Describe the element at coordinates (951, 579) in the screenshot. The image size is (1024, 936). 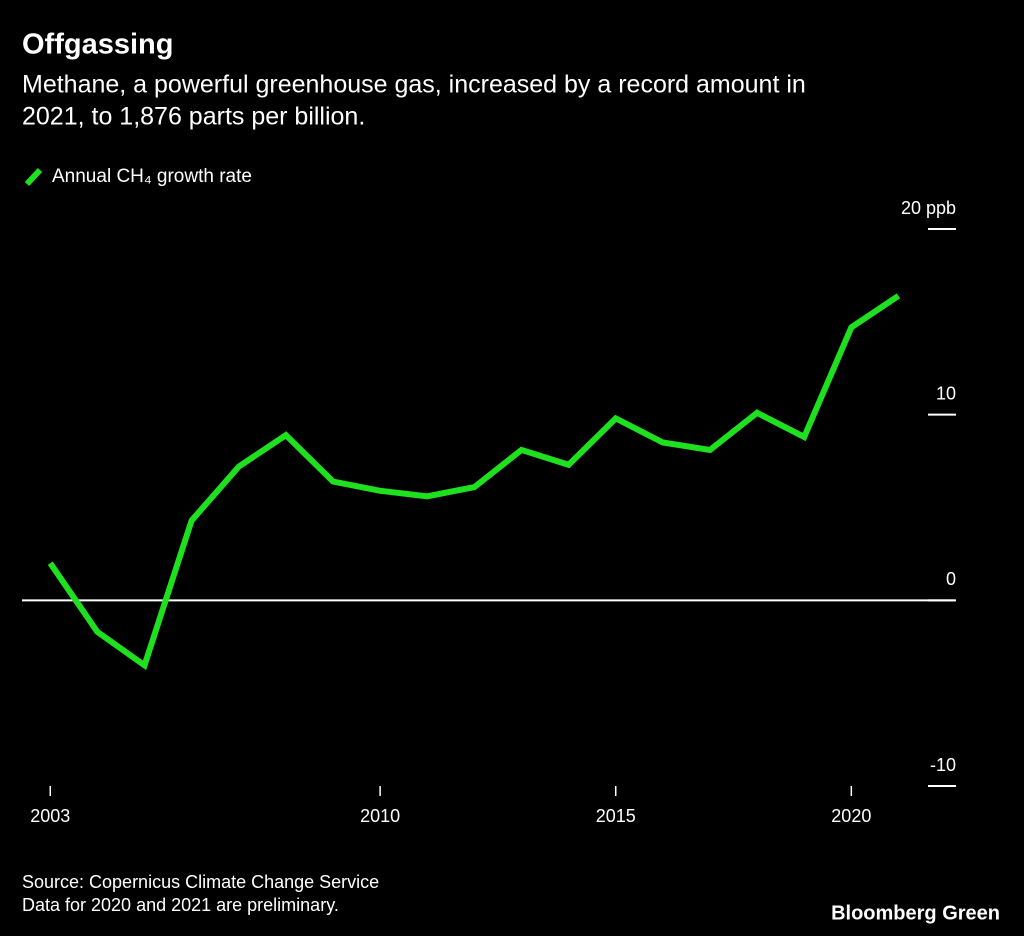
I see `y-tick-label: 0` at that location.